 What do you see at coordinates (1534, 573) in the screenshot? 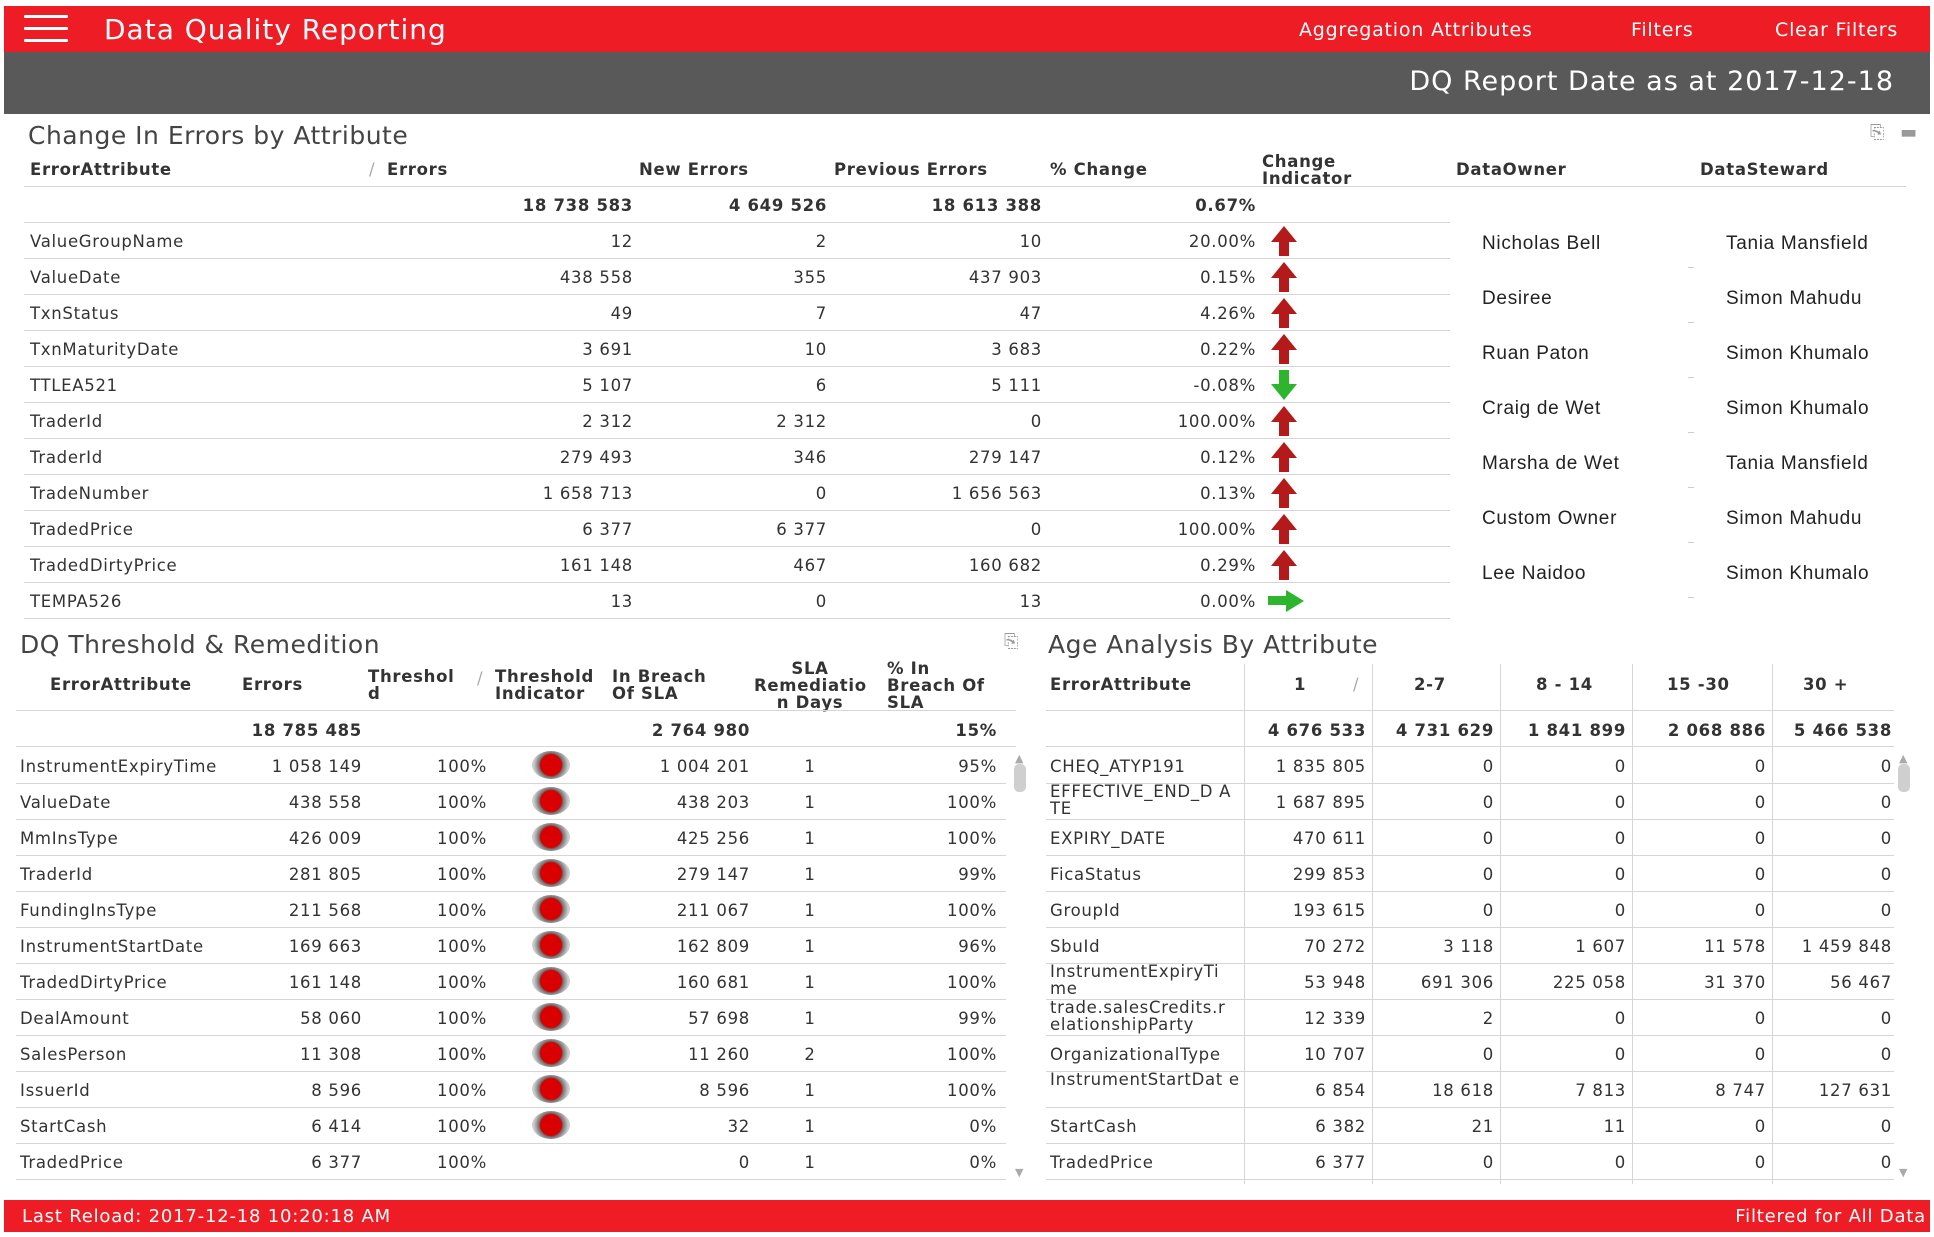
I see `data-owner: Lee Naidoo` at bounding box center [1534, 573].